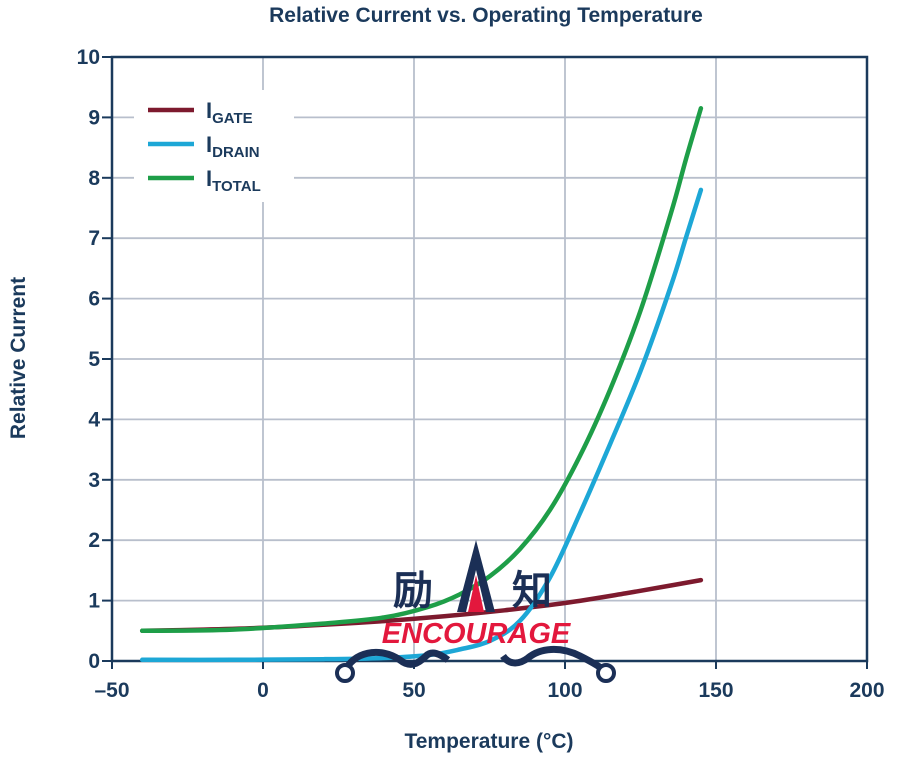 This screenshot has width=900, height=761. Describe the element at coordinates (477, 634) in the screenshot. I see `watermark-text: ENCOURAGE` at that location.